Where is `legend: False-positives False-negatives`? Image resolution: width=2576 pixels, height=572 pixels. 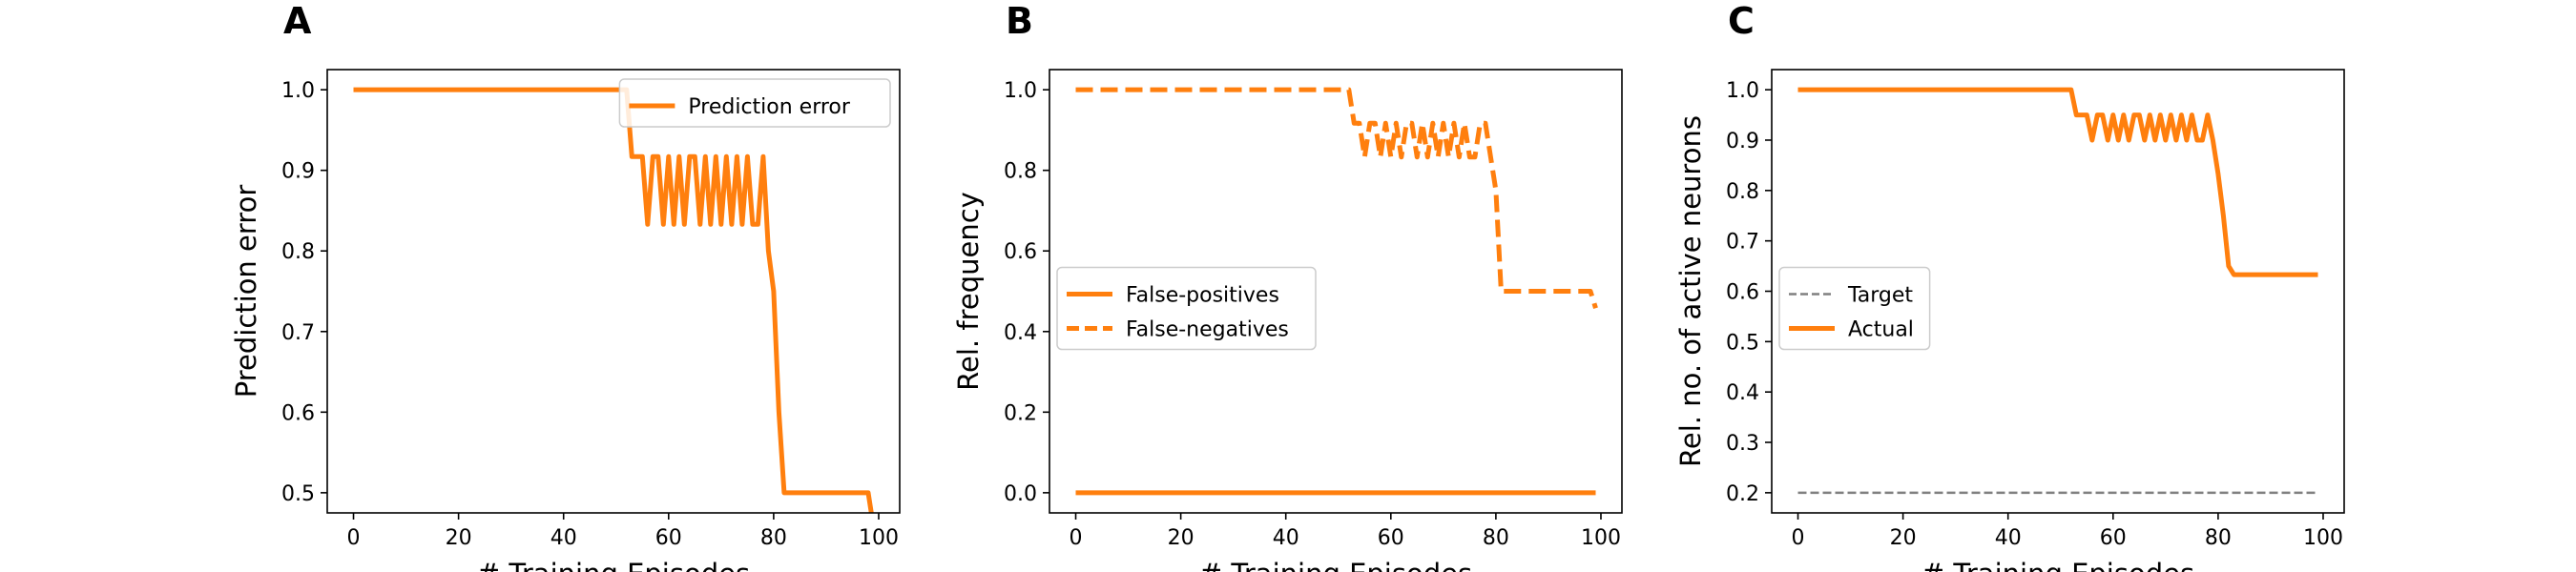
legend: False-positives False-negatives is located at coordinates (1186, 308).